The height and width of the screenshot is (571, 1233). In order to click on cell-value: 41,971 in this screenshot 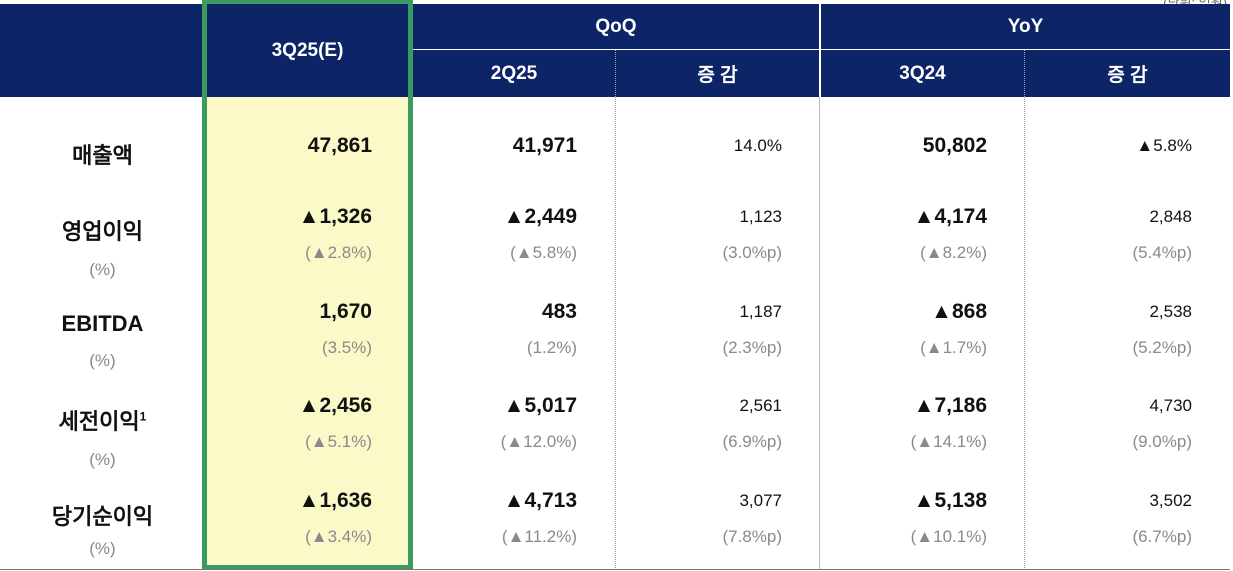, I will do `click(544, 145)`.